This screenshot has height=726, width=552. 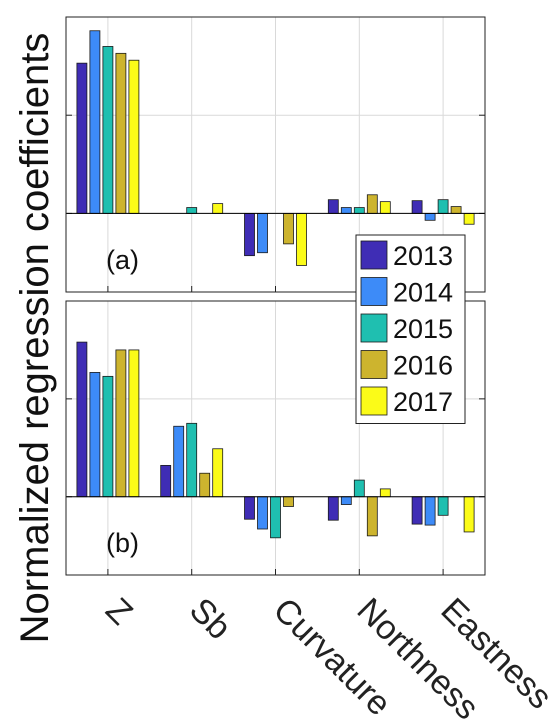 What do you see at coordinates (35, 338) in the screenshot?
I see `y-axis-label: Normalized regression coefficients` at bounding box center [35, 338].